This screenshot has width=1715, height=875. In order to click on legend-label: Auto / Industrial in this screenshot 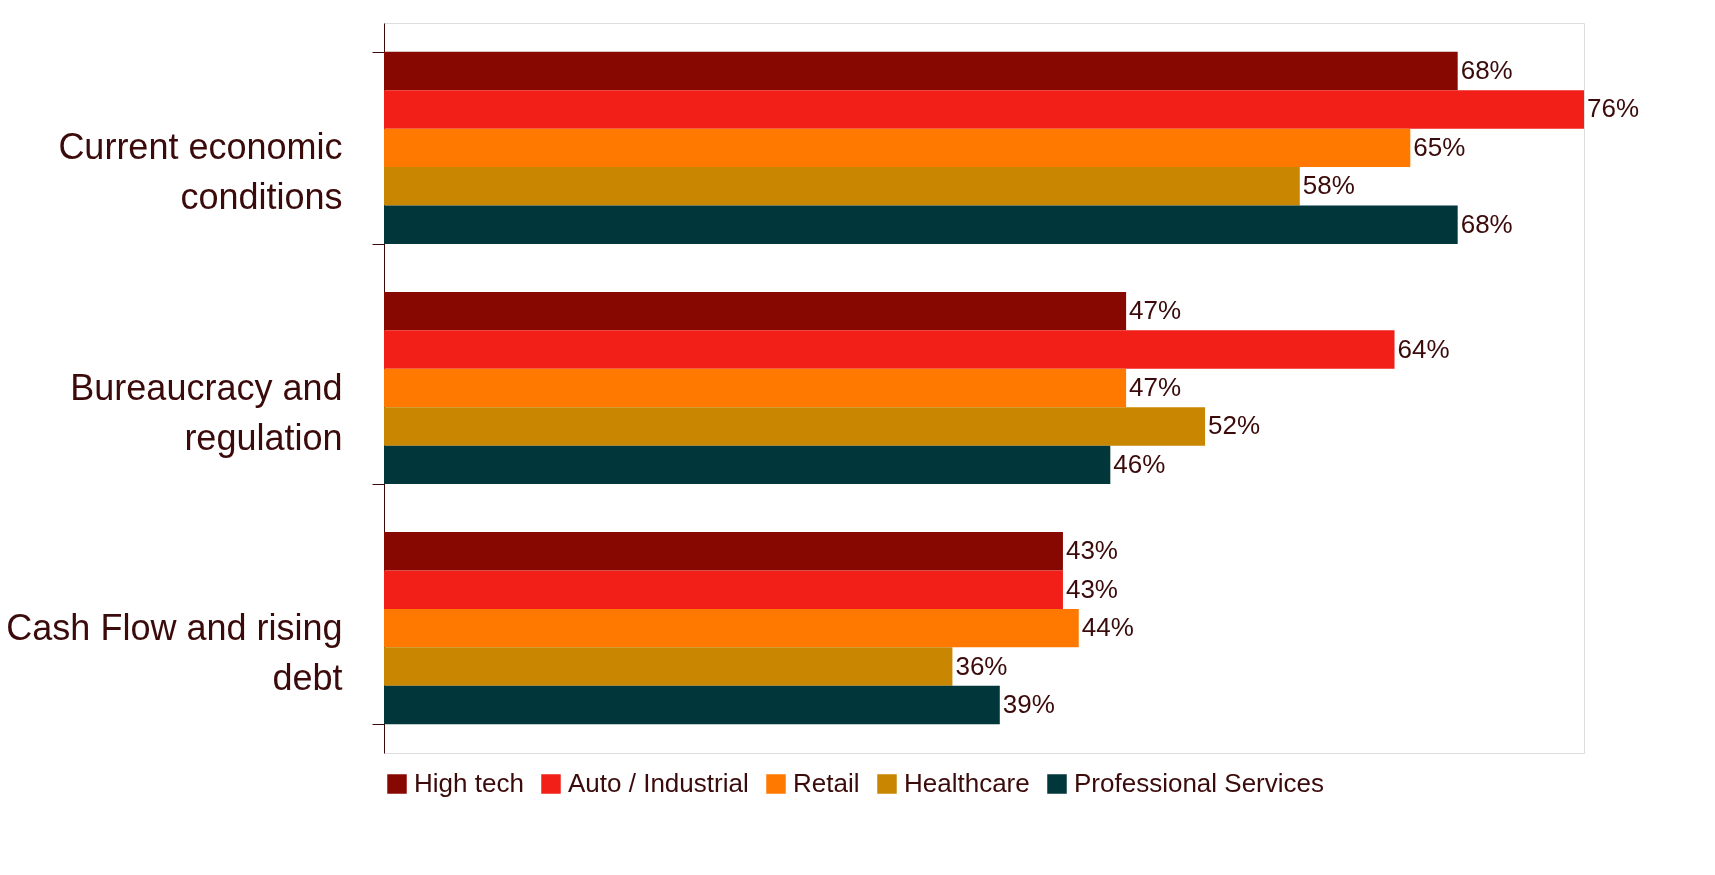, I will do `click(658, 783)`.